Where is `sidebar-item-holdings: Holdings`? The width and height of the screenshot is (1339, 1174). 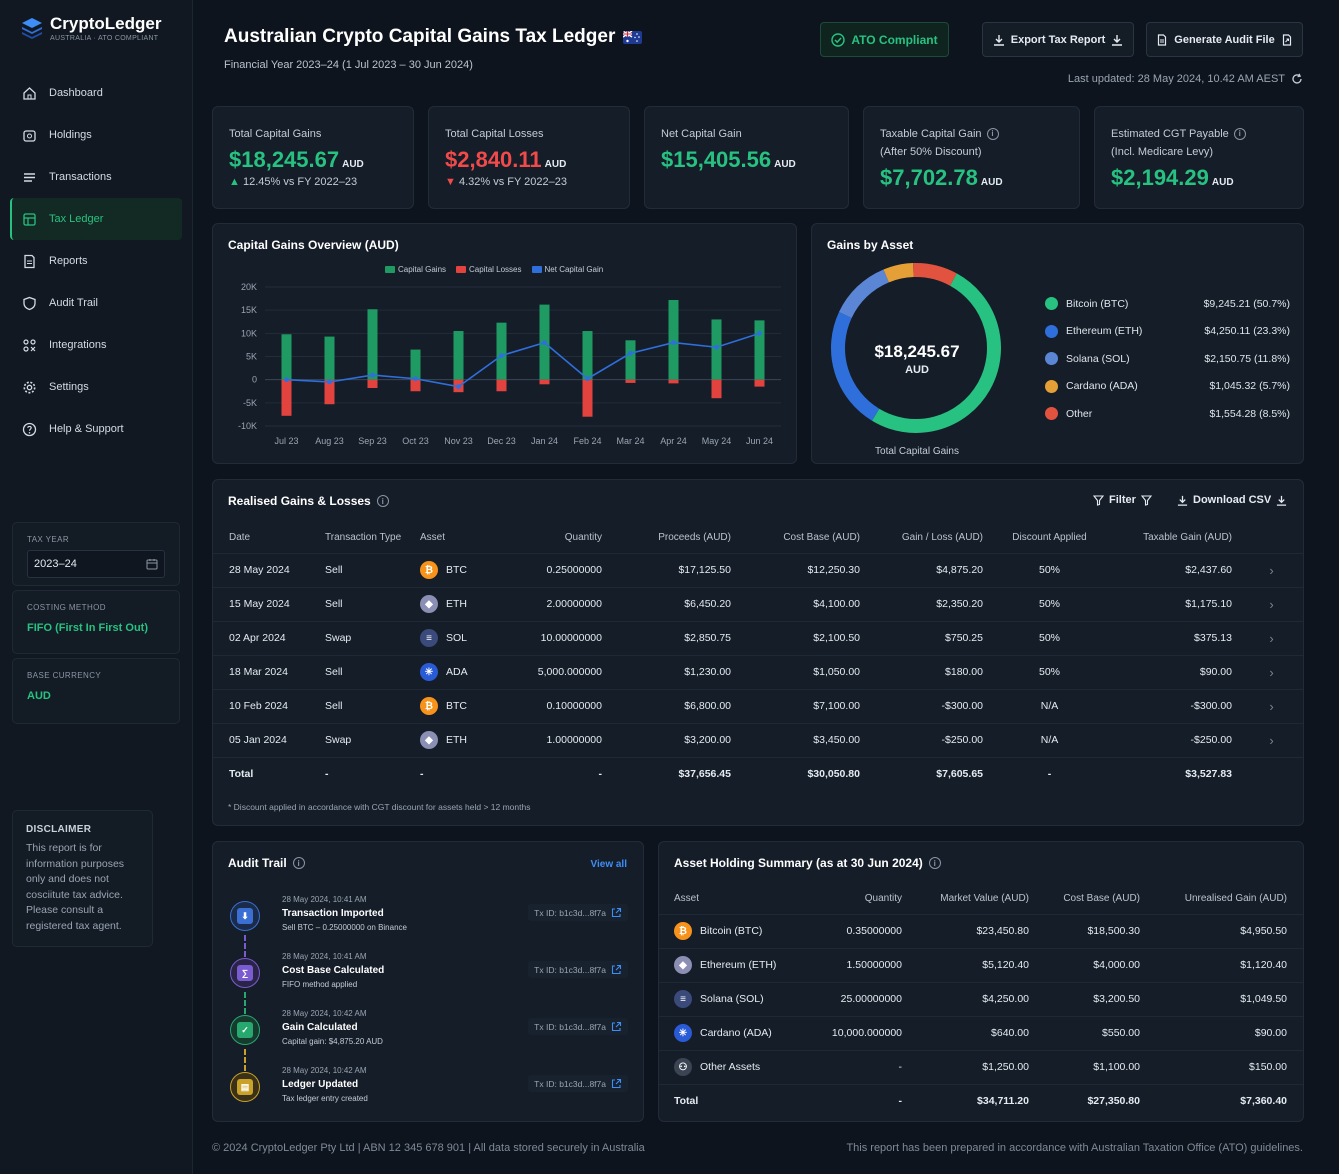
sidebar-item-holdings: Holdings is located at coordinates (96, 135).